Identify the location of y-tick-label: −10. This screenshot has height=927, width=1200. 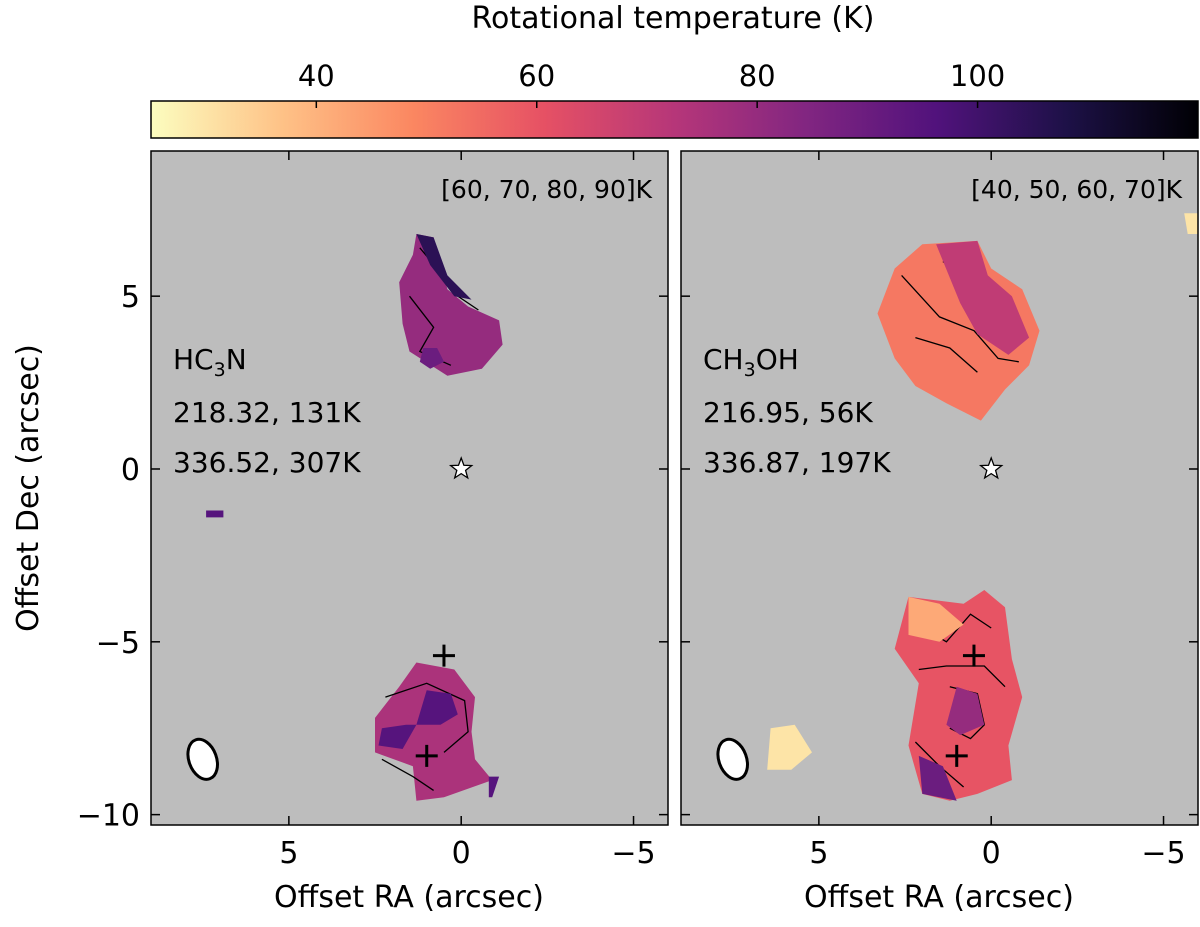
(108, 816).